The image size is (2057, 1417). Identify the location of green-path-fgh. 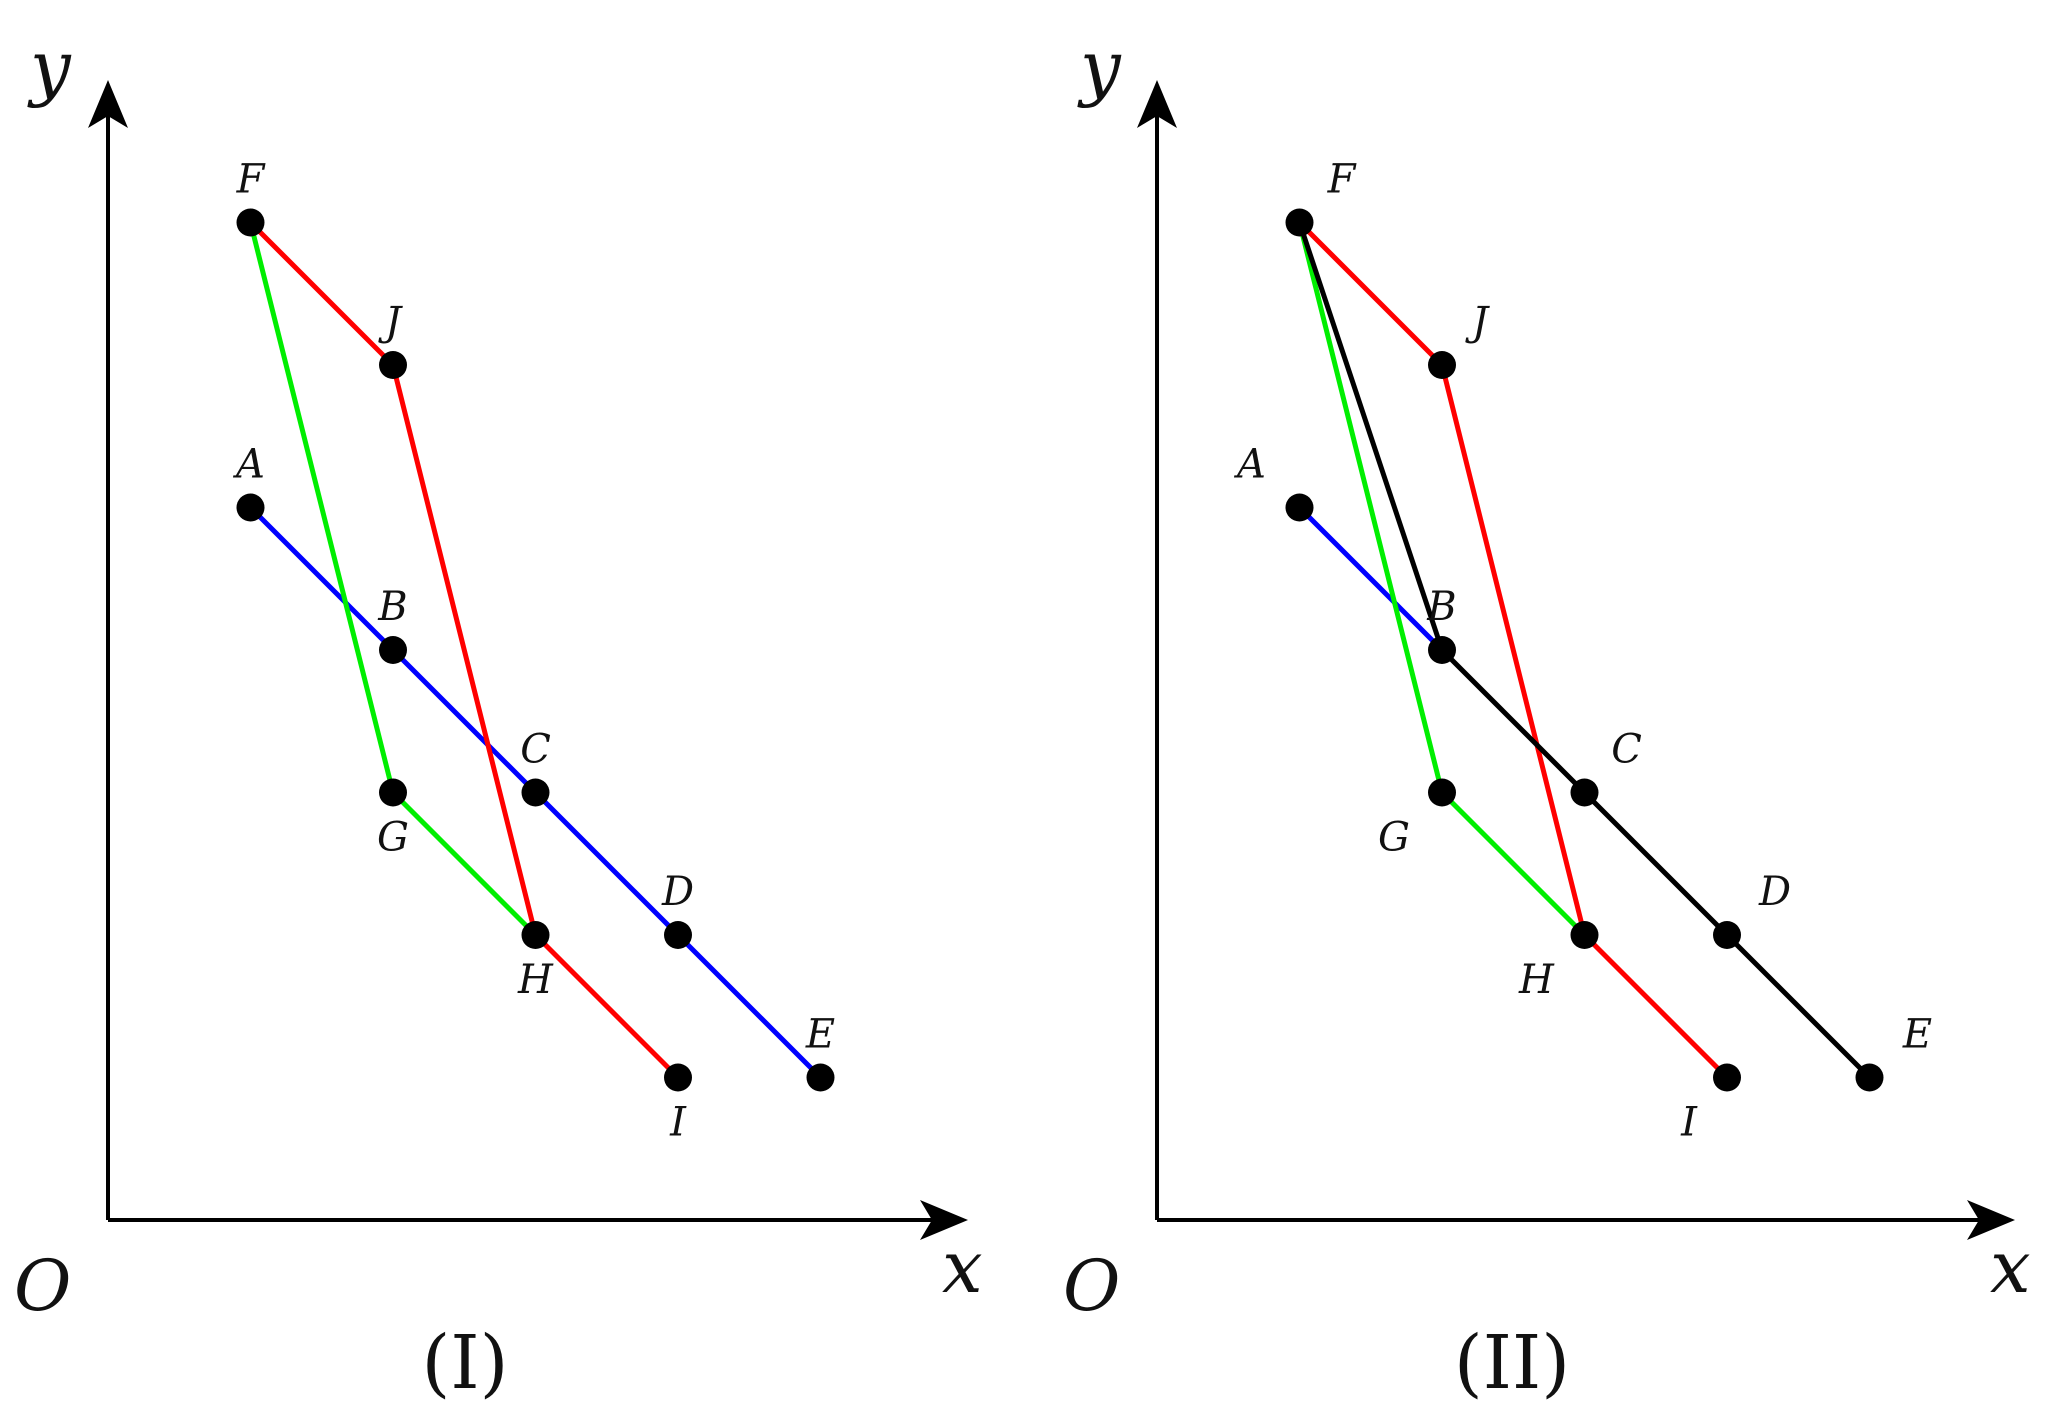
(1442, 579).